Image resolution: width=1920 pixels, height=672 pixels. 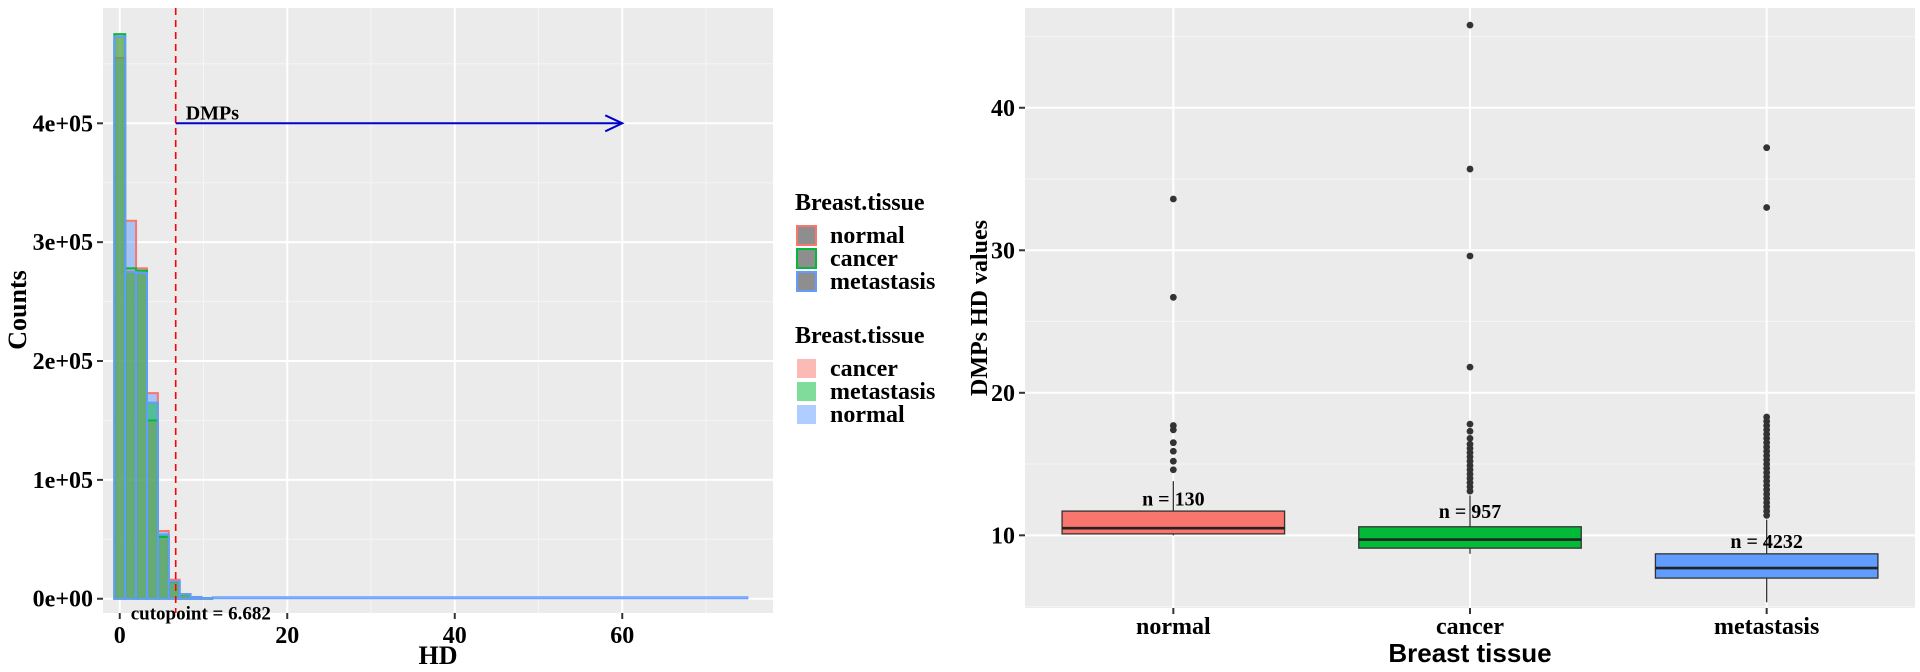 I want to click on box-metastasis, so click(x=1766, y=566).